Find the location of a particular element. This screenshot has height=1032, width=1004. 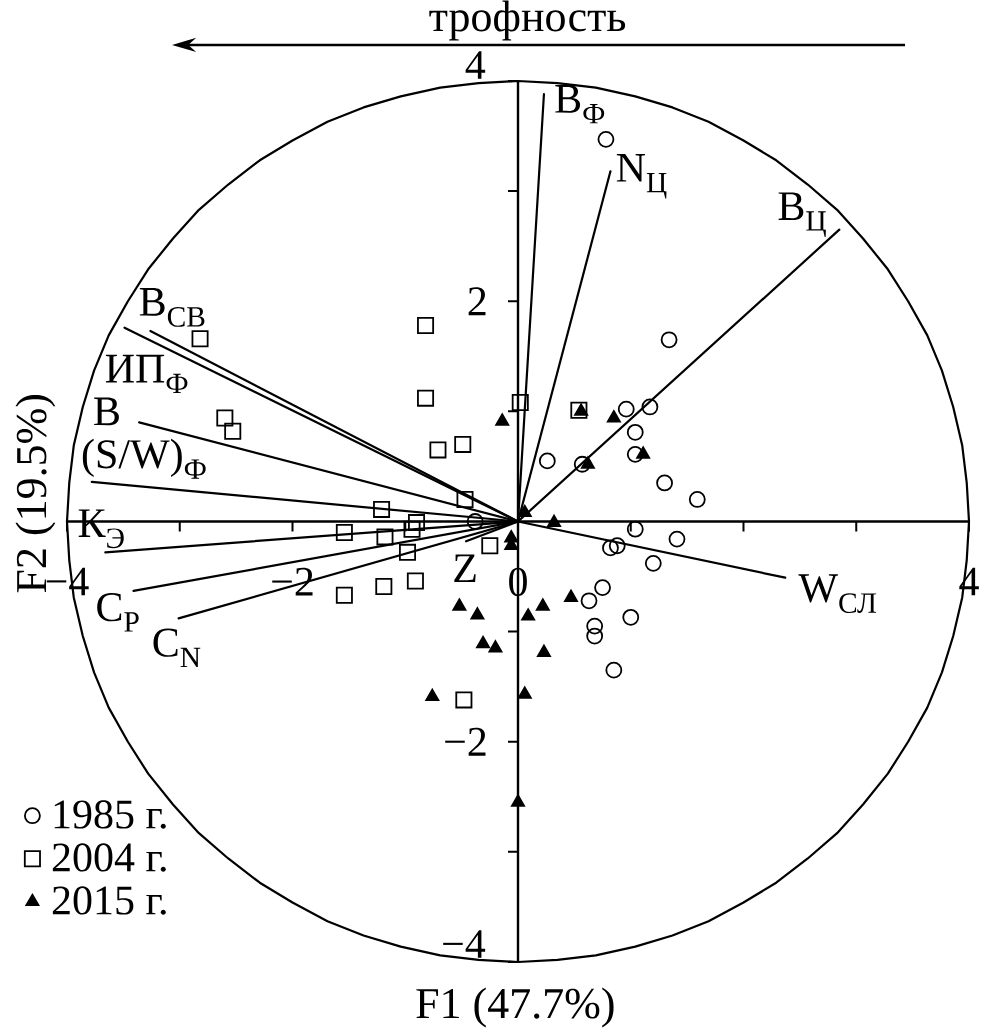

chart-title: трофность is located at coordinates (527, 20).